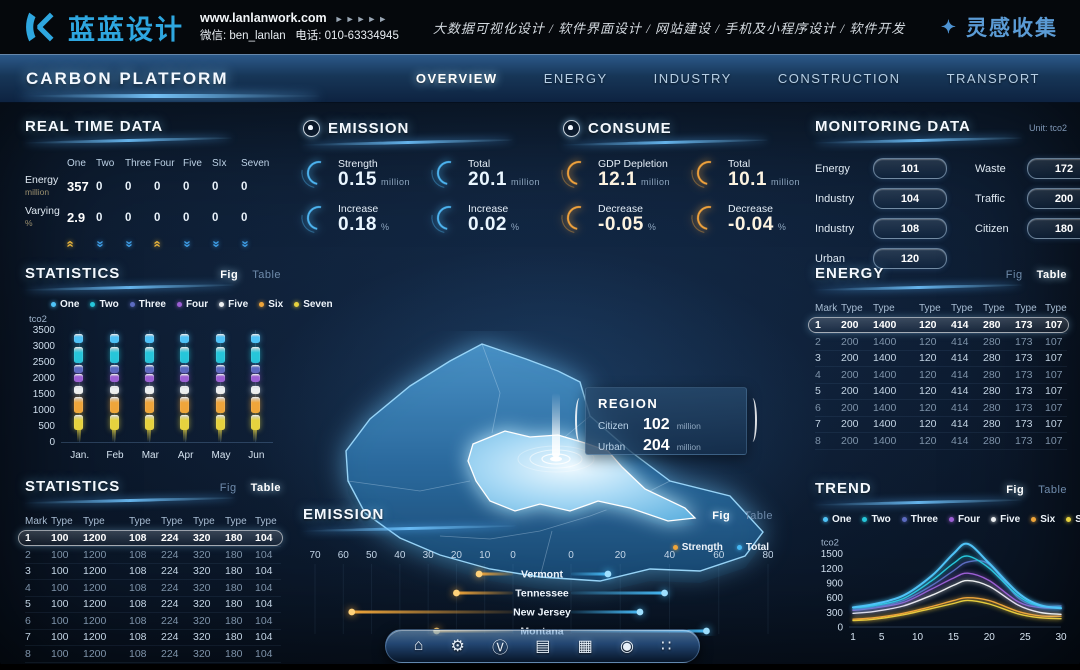  What do you see at coordinates (456, 78) in the screenshot?
I see `nav-tab-overview: OVERVIEW` at bounding box center [456, 78].